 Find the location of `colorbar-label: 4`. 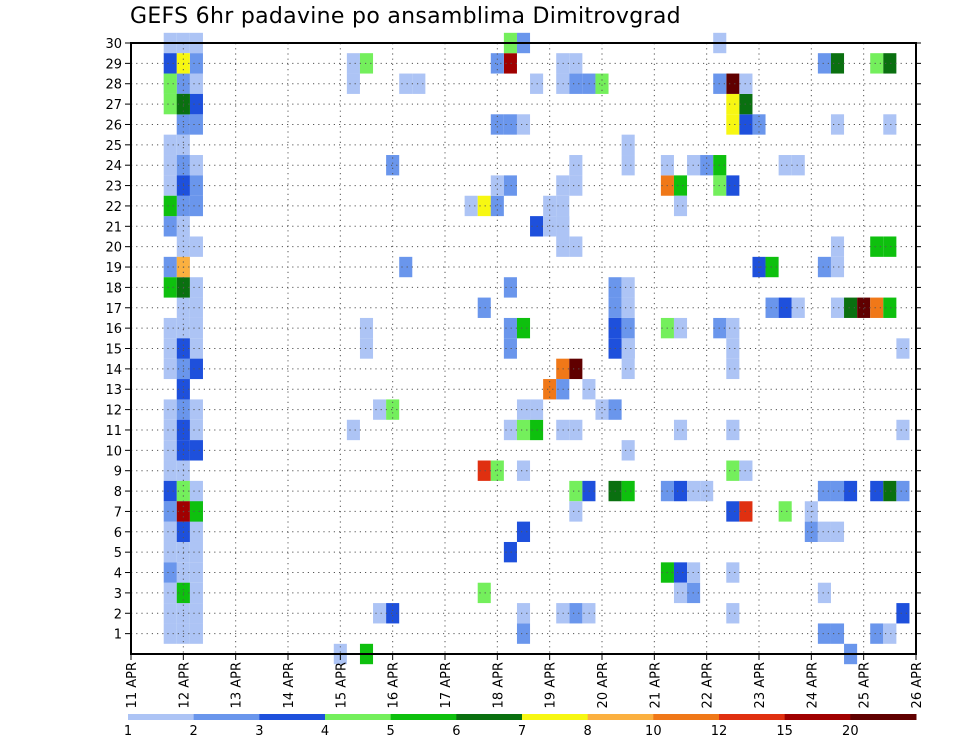

colorbar-label: 4 is located at coordinates (325, 731).